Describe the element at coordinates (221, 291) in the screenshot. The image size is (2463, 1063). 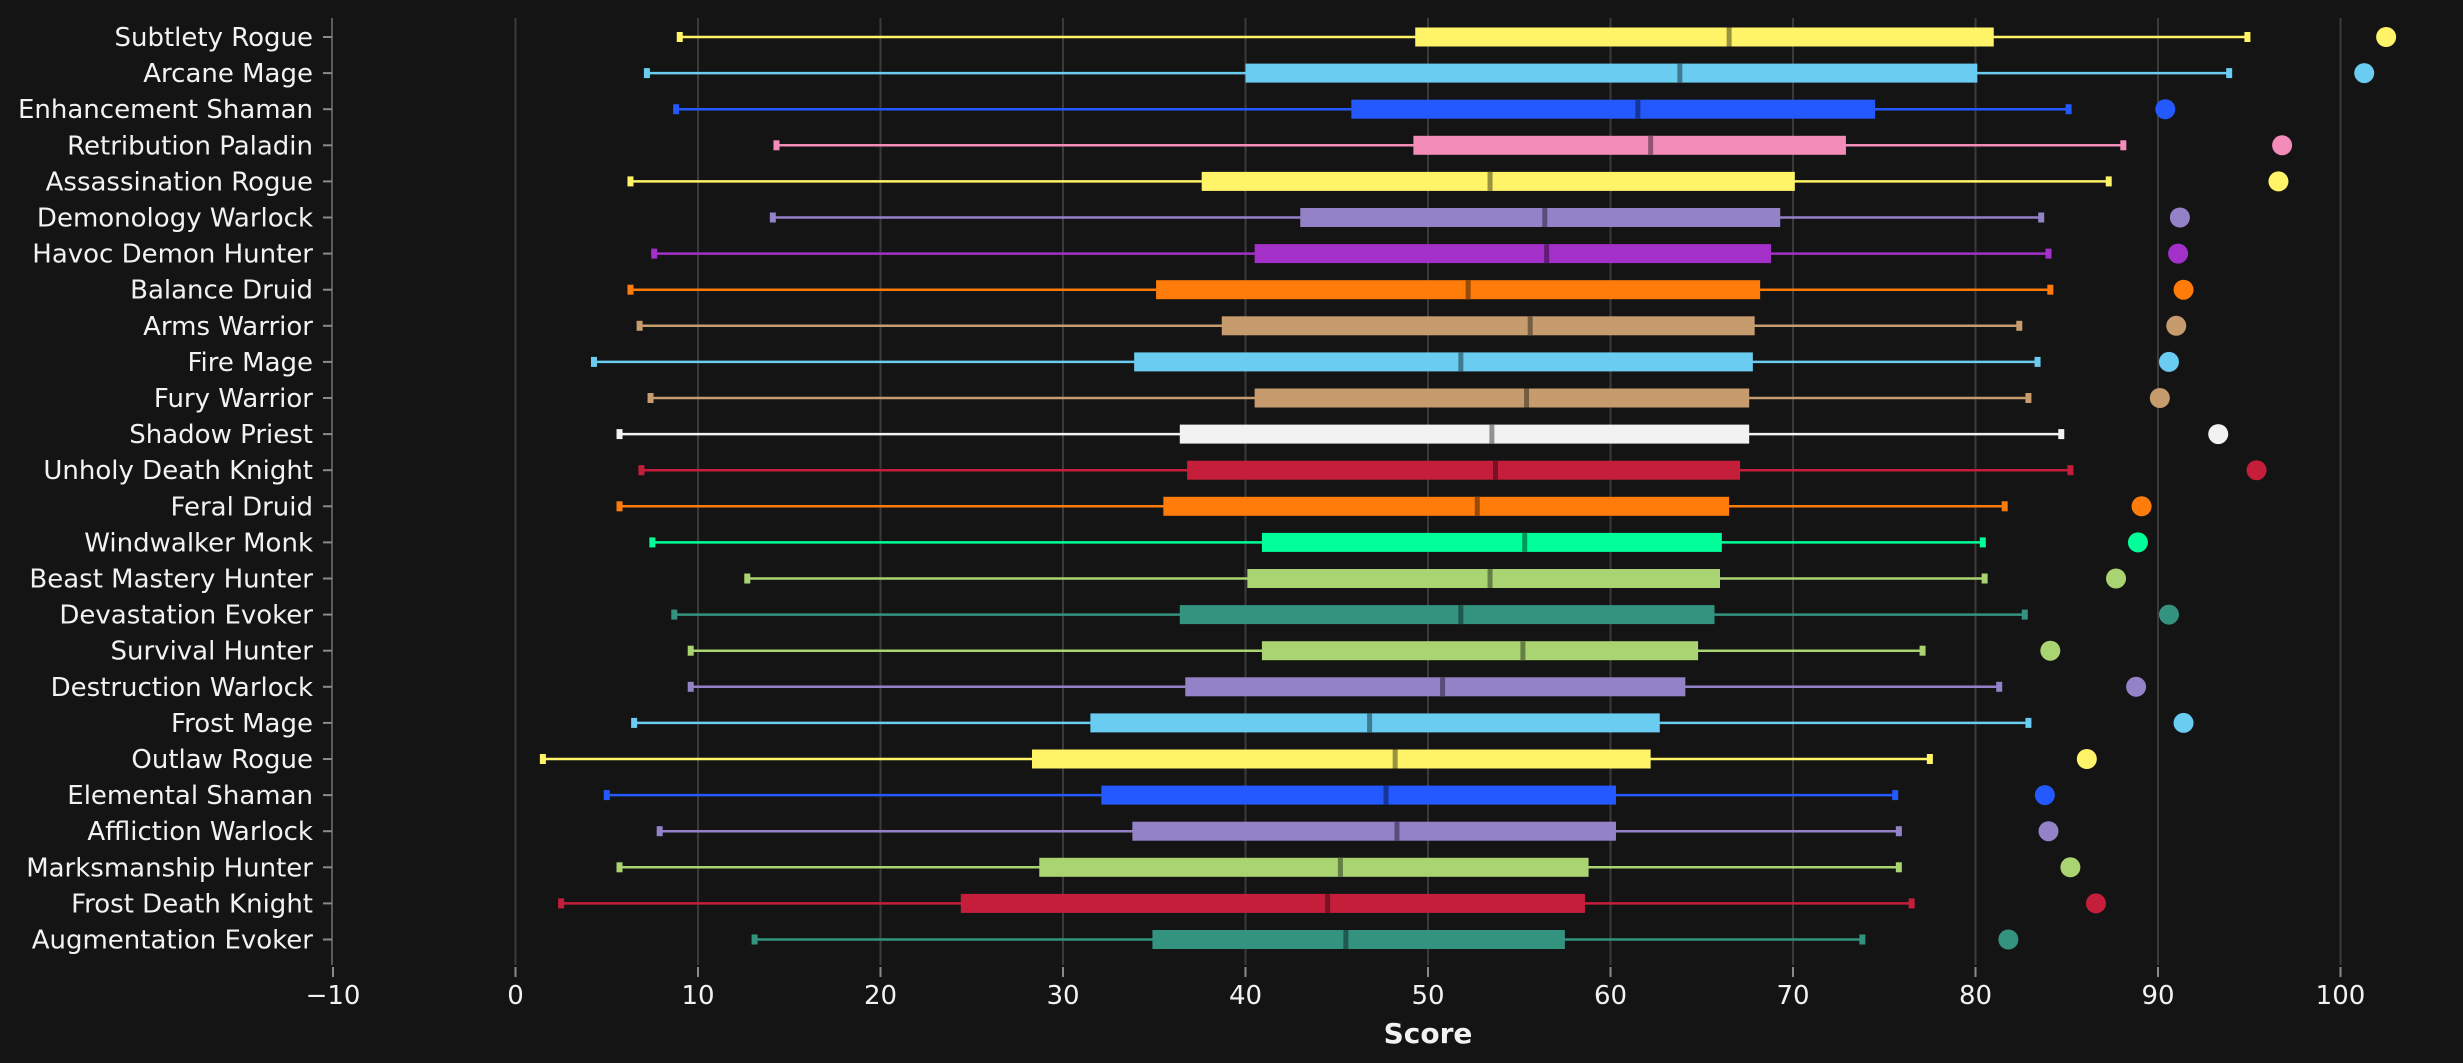
I see `category-label: Balance Druid` at that location.